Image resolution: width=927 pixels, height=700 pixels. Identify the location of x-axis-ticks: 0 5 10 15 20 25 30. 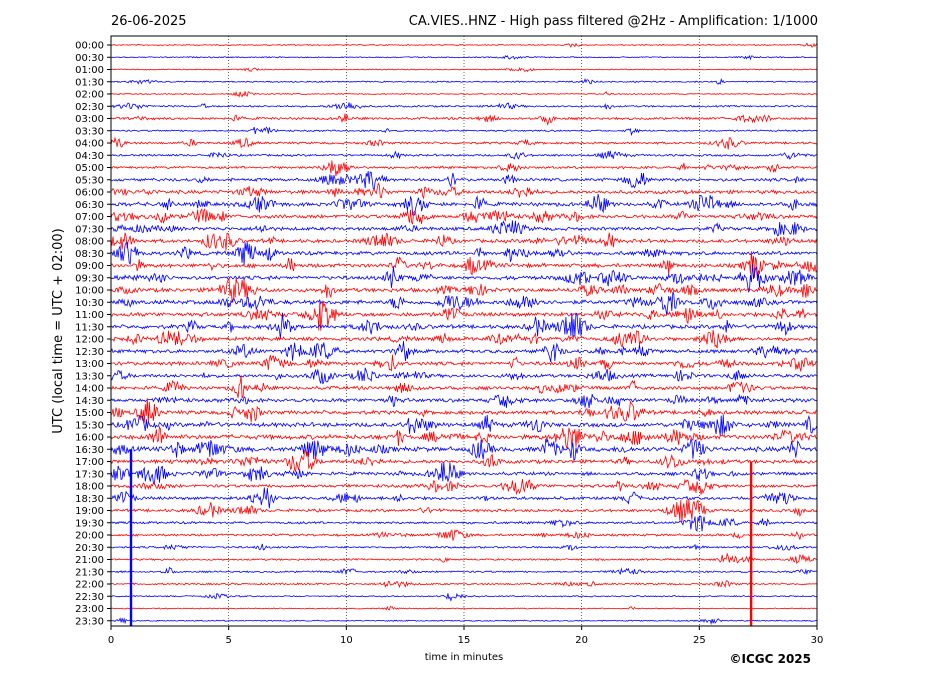
(466, 636).